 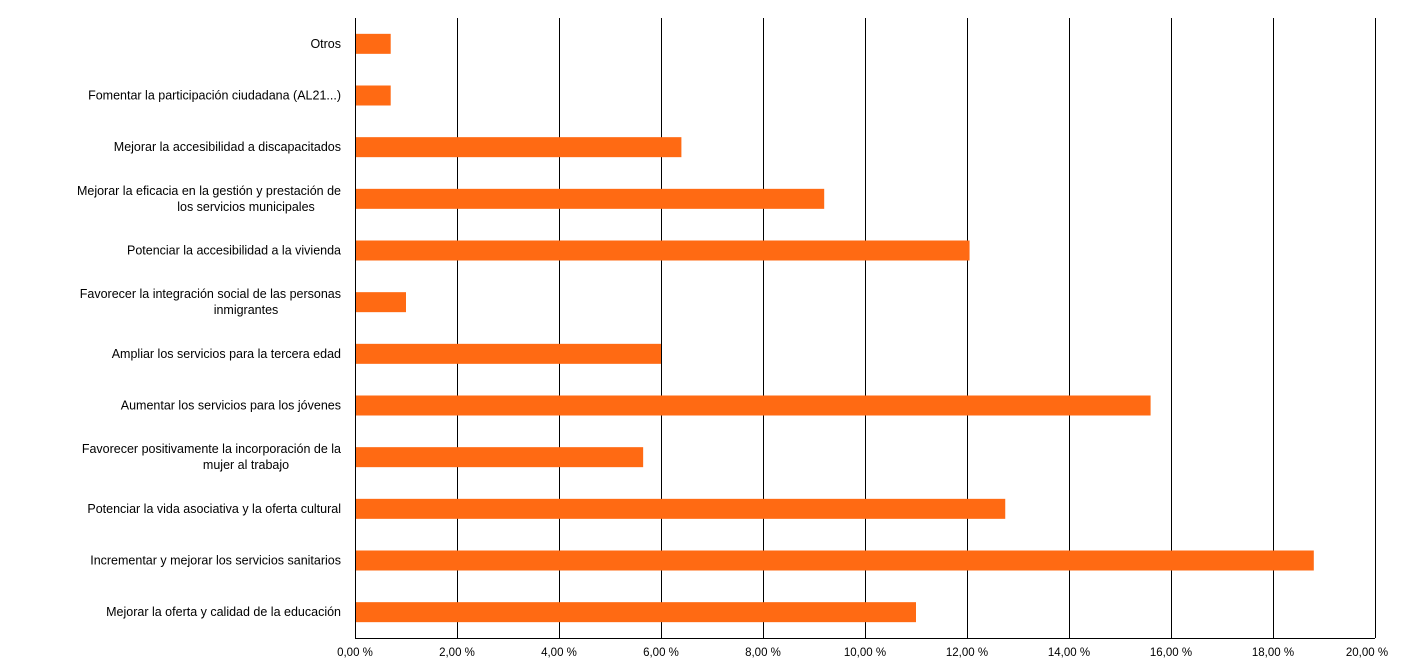 What do you see at coordinates (231, 406) in the screenshot?
I see `category-label-7: Aumentar los servicios para los jóvenes` at bounding box center [231, 406].